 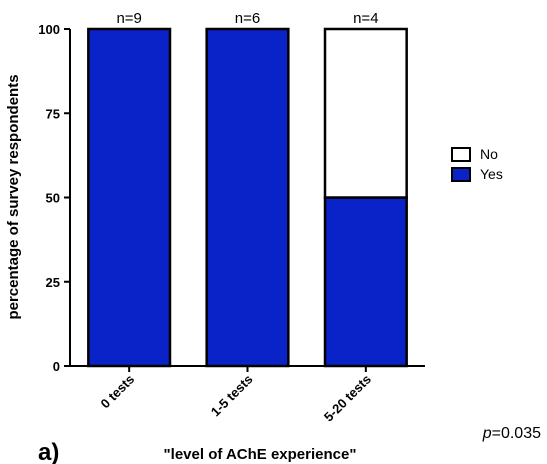 I want to click on x-axis-label: "level of AChE experience", so click(x=260, y=454).